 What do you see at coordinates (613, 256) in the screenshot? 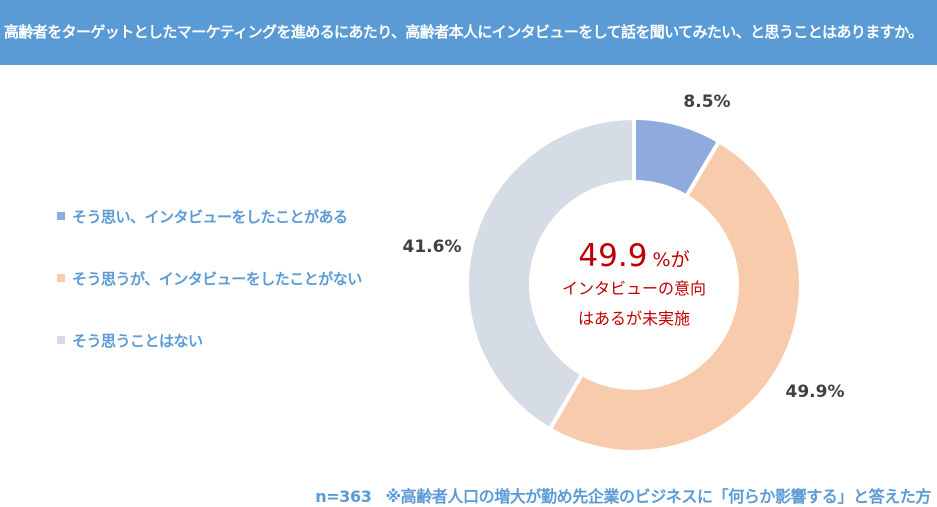
I see `center-value: 49.9` at bounding box center [613, 256].